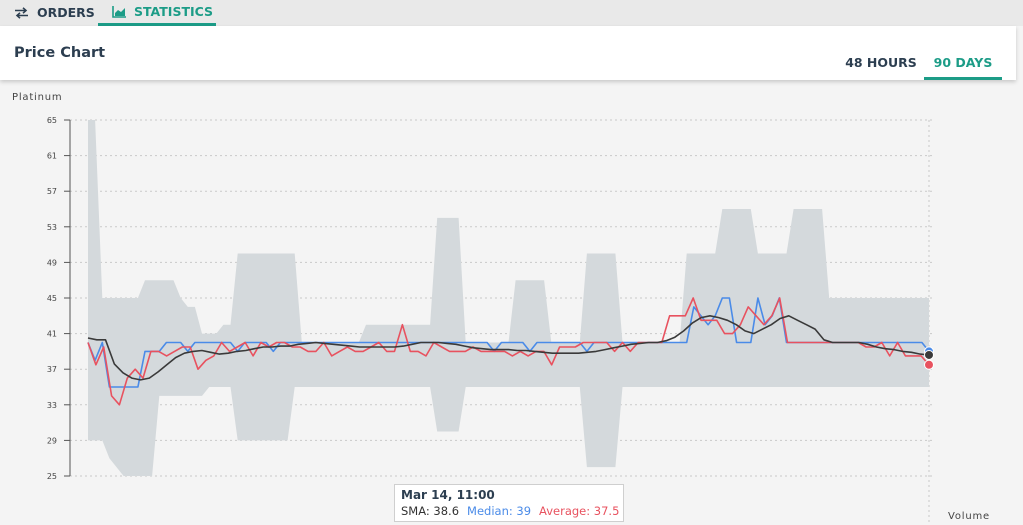 This screenshot has height=525, width=1023. Describe the element at coordinates (52, 262) in the screenshot. I see `y-tick-label: 49` at that location.